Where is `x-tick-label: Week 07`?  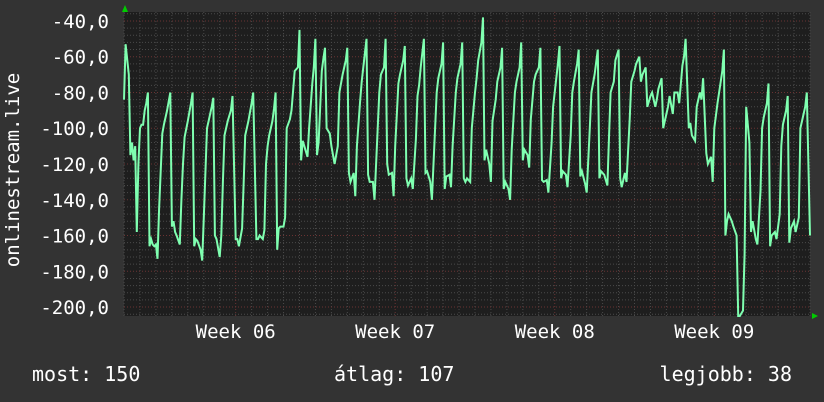 x-tick-label: Week 07 is located at coordinates (395, 332).